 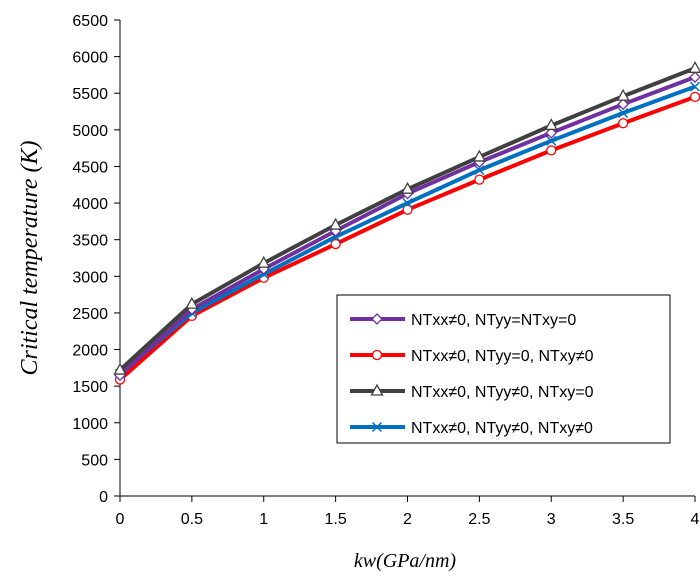 I want to click on y-tick-label: 2000, so click(x=90, y=351).